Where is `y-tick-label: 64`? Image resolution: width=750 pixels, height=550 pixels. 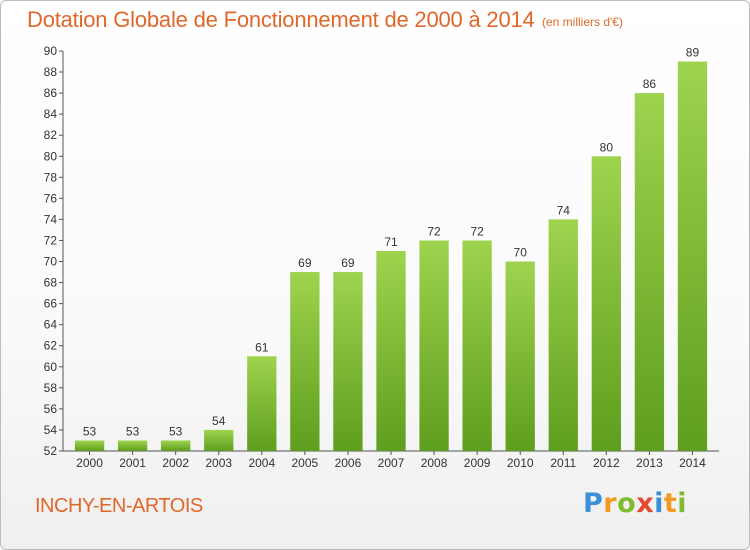
y-tick-label: 64 is located at coordinates (51, 325).